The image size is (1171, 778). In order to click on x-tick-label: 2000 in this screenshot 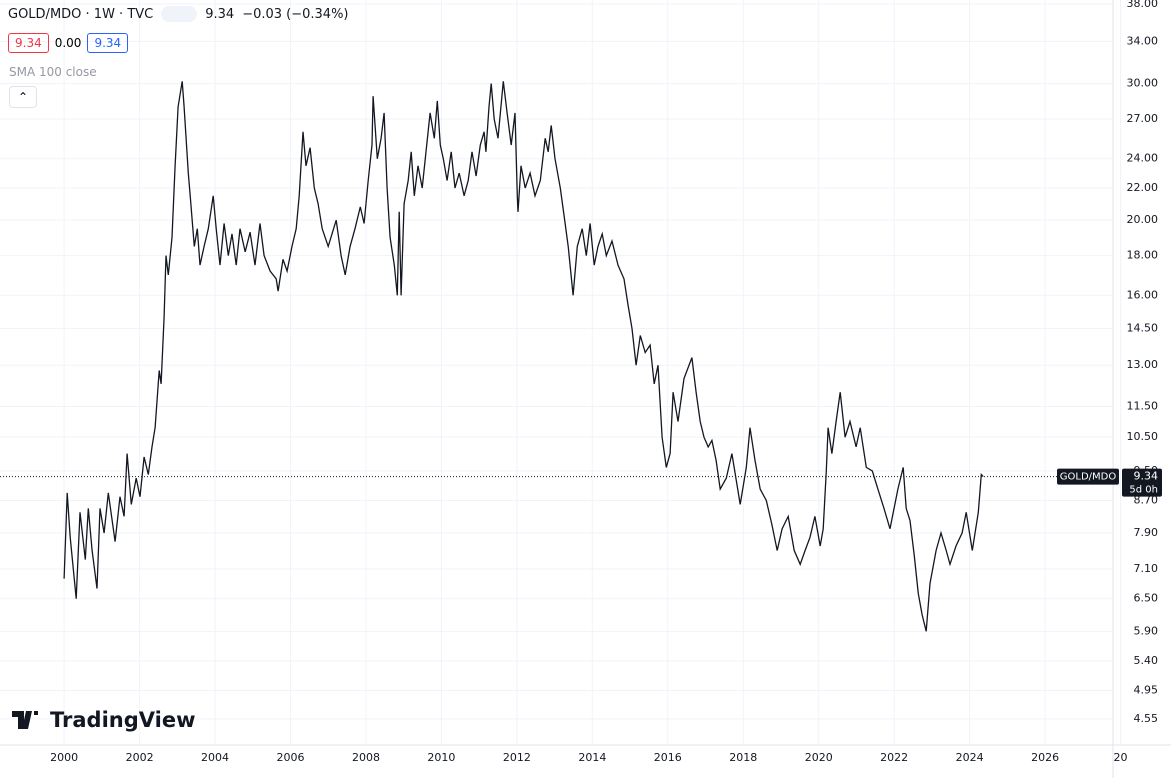, I will do `click(64, 757)`.